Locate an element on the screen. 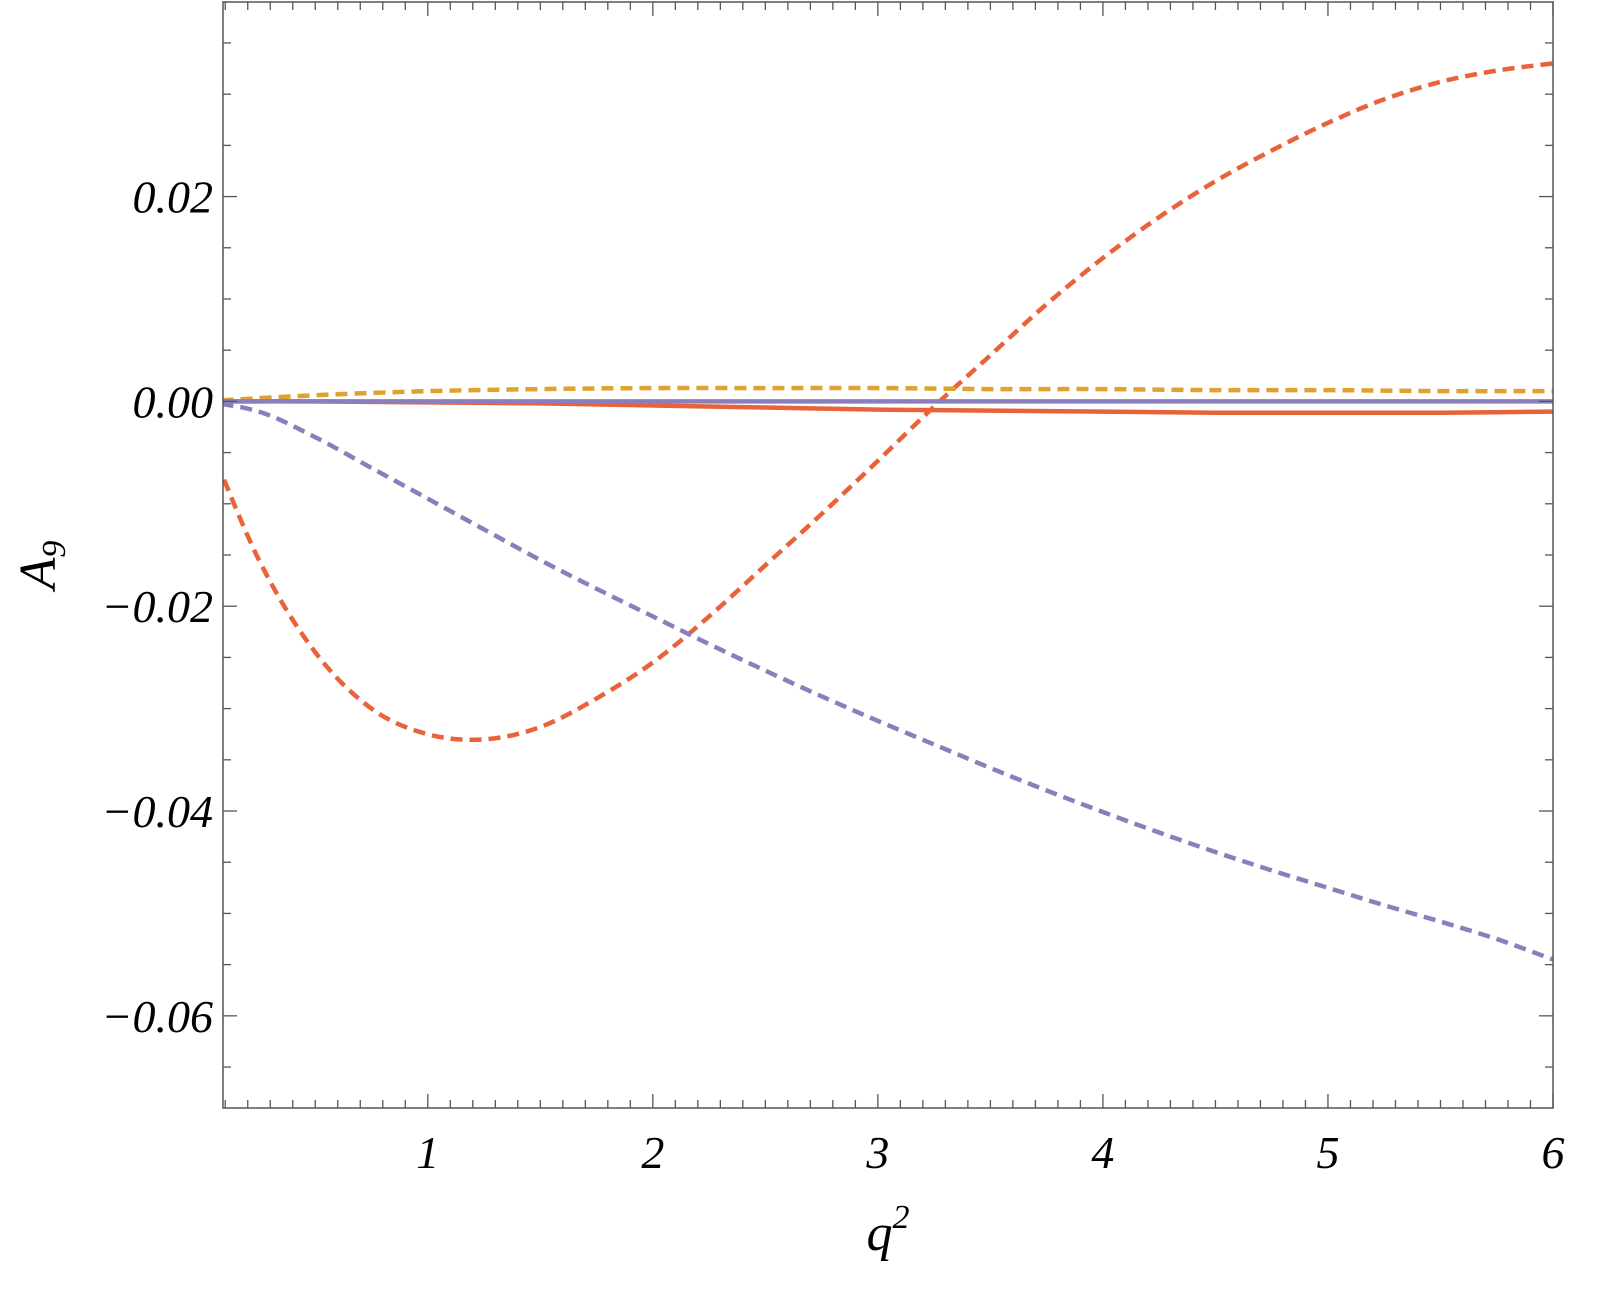 The image size is (1600, 1289). series-line-3-dashed is located at coordinates (888, 394).